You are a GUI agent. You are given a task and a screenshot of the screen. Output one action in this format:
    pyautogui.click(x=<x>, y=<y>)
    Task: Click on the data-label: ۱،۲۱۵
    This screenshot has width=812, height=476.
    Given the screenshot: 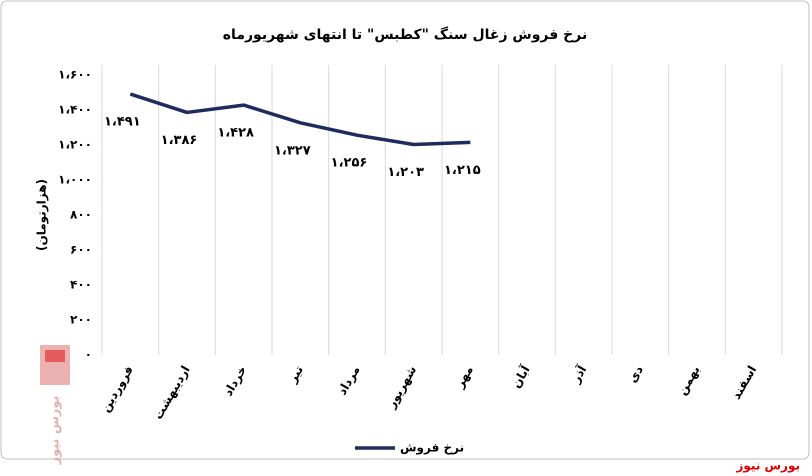 What is the action you would take?
    pyautogui.click(x=462, y=170)
    